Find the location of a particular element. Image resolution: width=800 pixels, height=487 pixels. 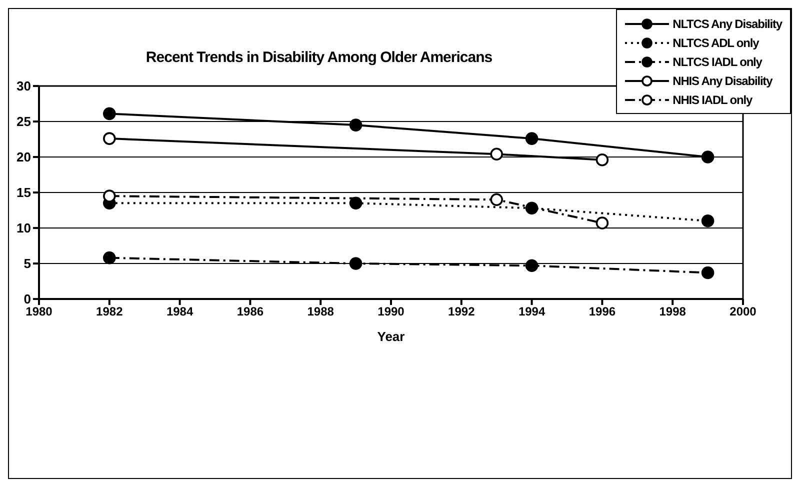

x-tick-label: 1982 is located at coordinates (110, 311).